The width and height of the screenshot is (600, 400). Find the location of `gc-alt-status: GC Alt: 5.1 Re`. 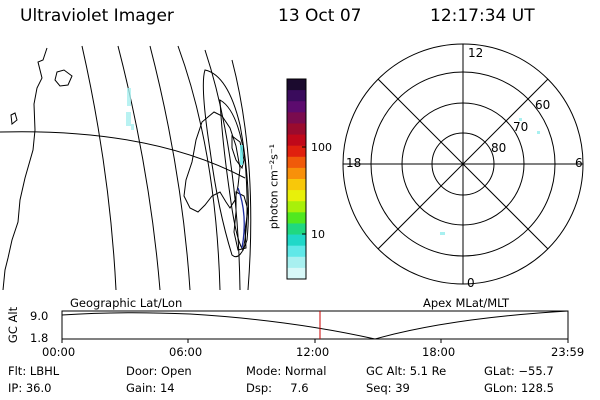

gc-alt-status: GC Alt: 5.1 Re is located at coordinates (406, 371).